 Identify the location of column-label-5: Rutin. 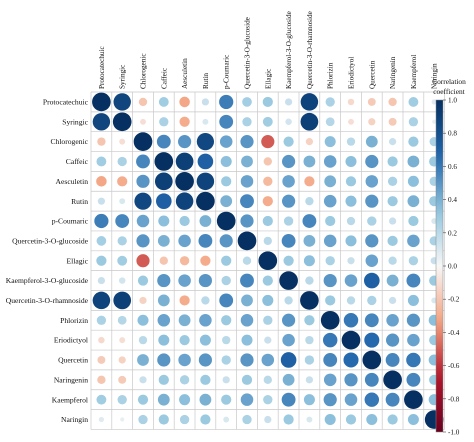
(206, 81).